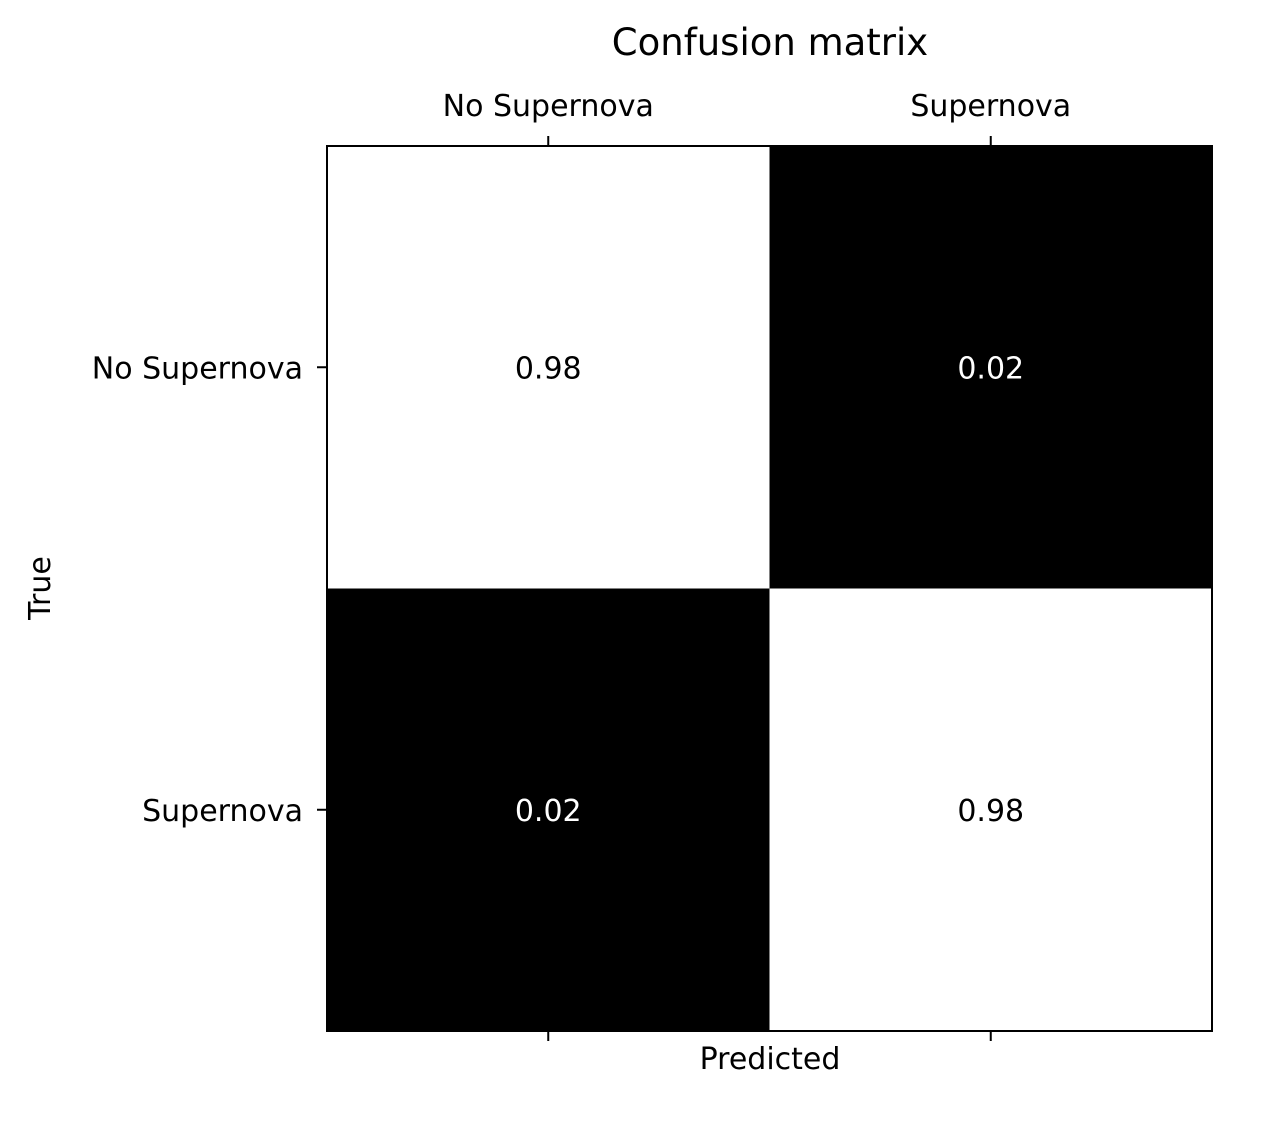  I want to click on heatmap-value-label-0-0: 0.98, so click(548, 368).